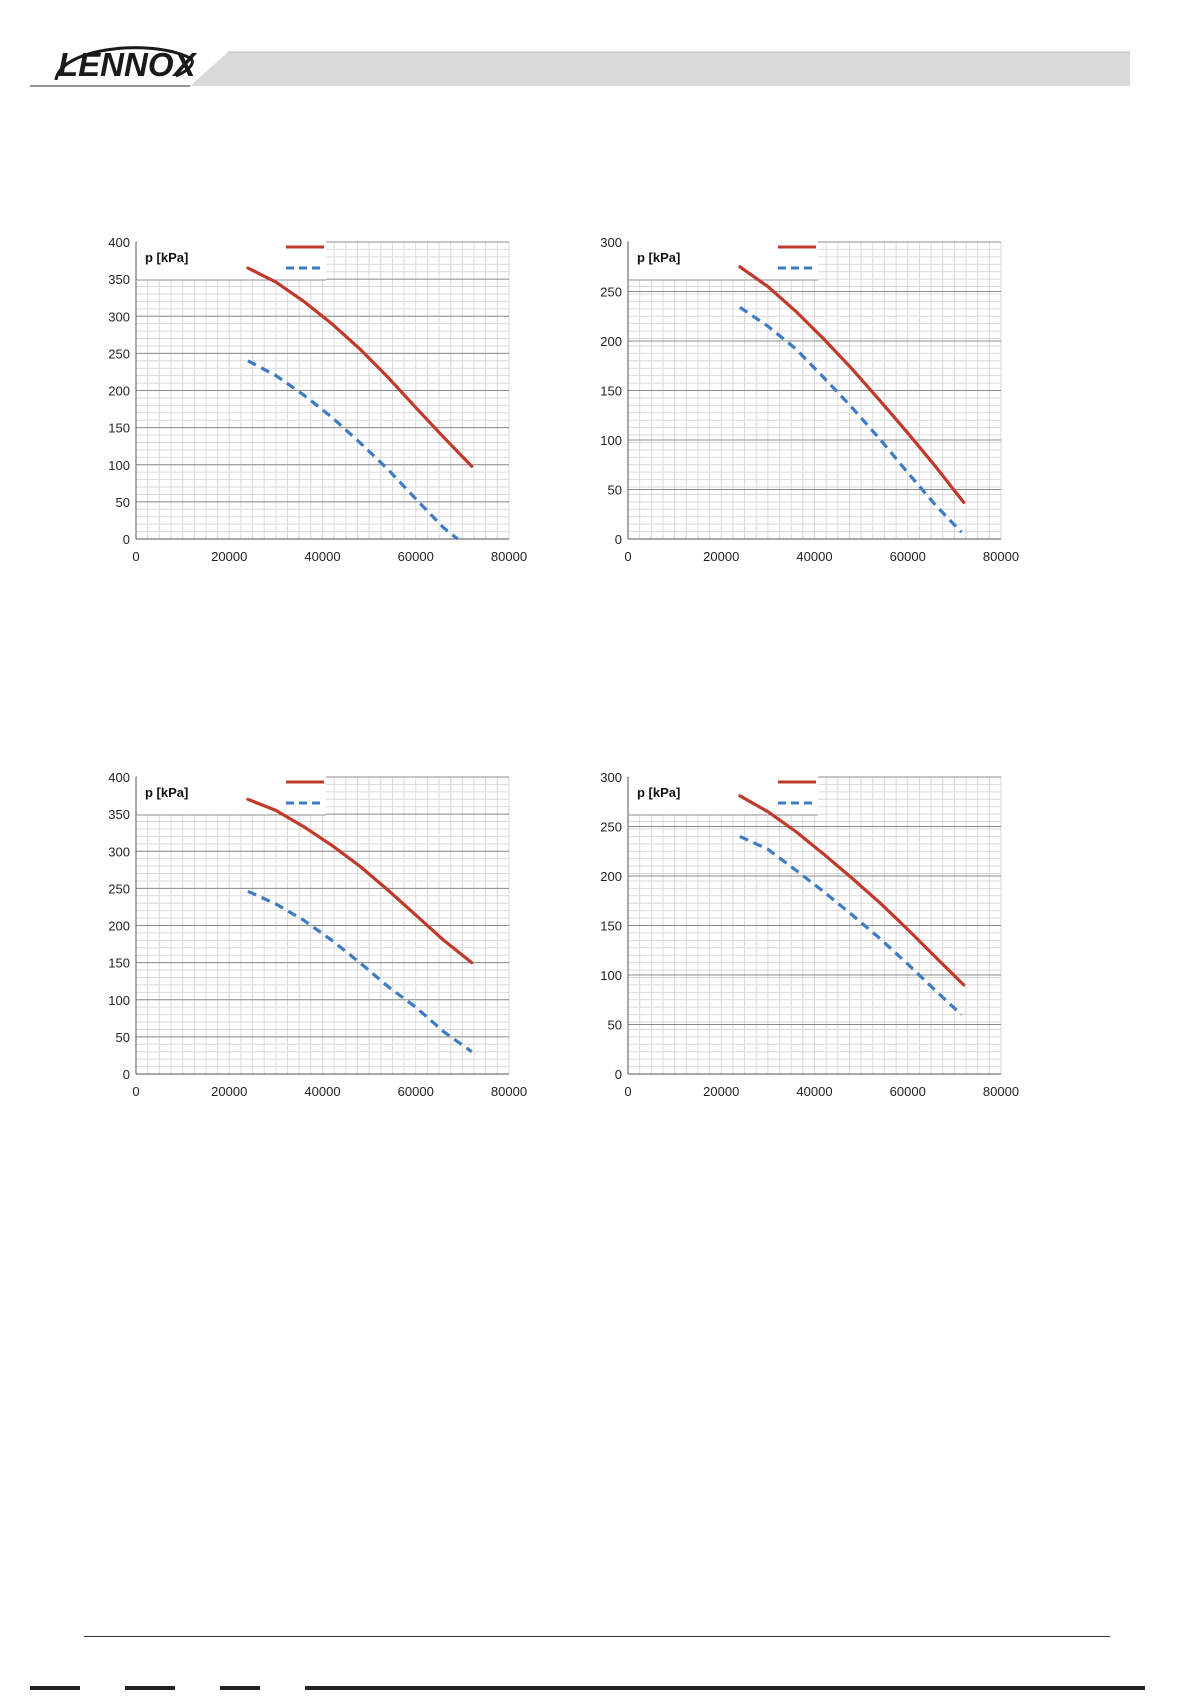 This screenshot has width=1192, height=1696. Describe the element at coordinates (596, 1684) in the screenshot. I see `footer-marks` at that location.